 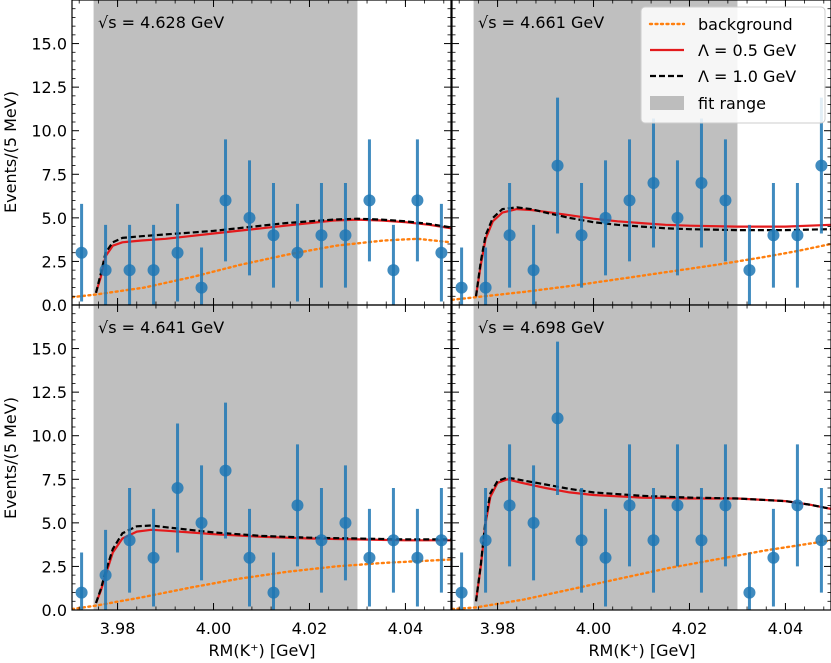 I want to click on x-axis-title-right: RM(K⁺) [GeV], so click(x=641, y=650).